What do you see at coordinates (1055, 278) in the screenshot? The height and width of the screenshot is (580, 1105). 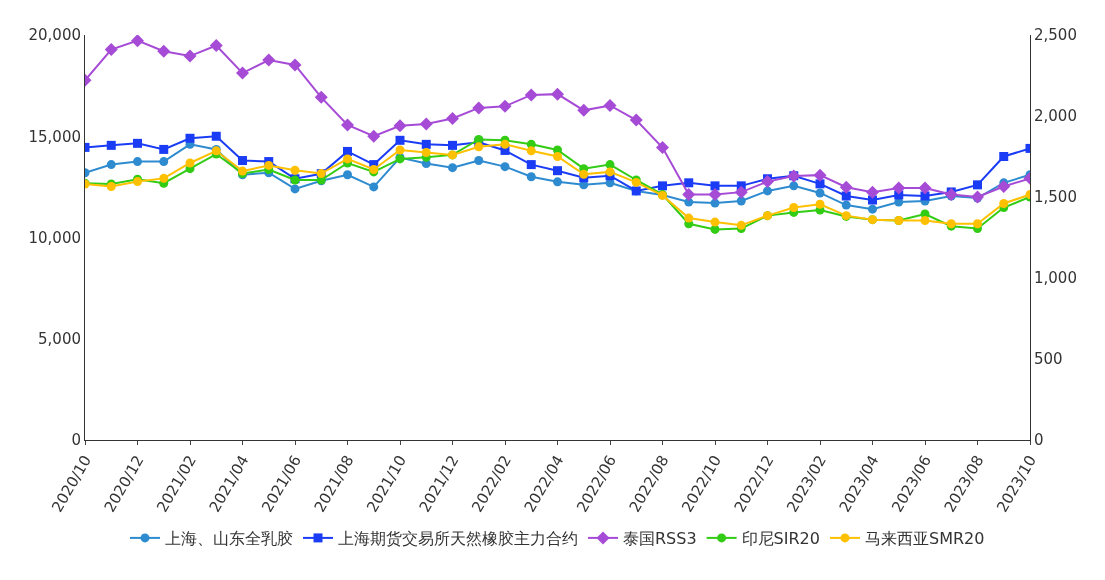 I see `y2-tick-label: 1,000` at bounding box center [1055, 278].